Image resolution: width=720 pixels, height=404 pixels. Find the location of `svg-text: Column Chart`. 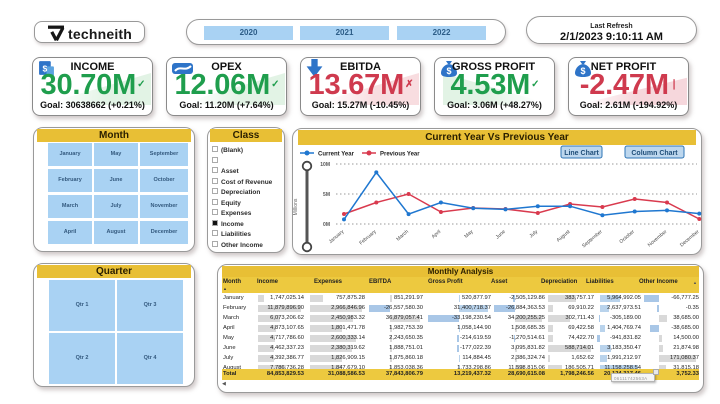

svg-text: Column Chart is located at coordinates (654, 153).